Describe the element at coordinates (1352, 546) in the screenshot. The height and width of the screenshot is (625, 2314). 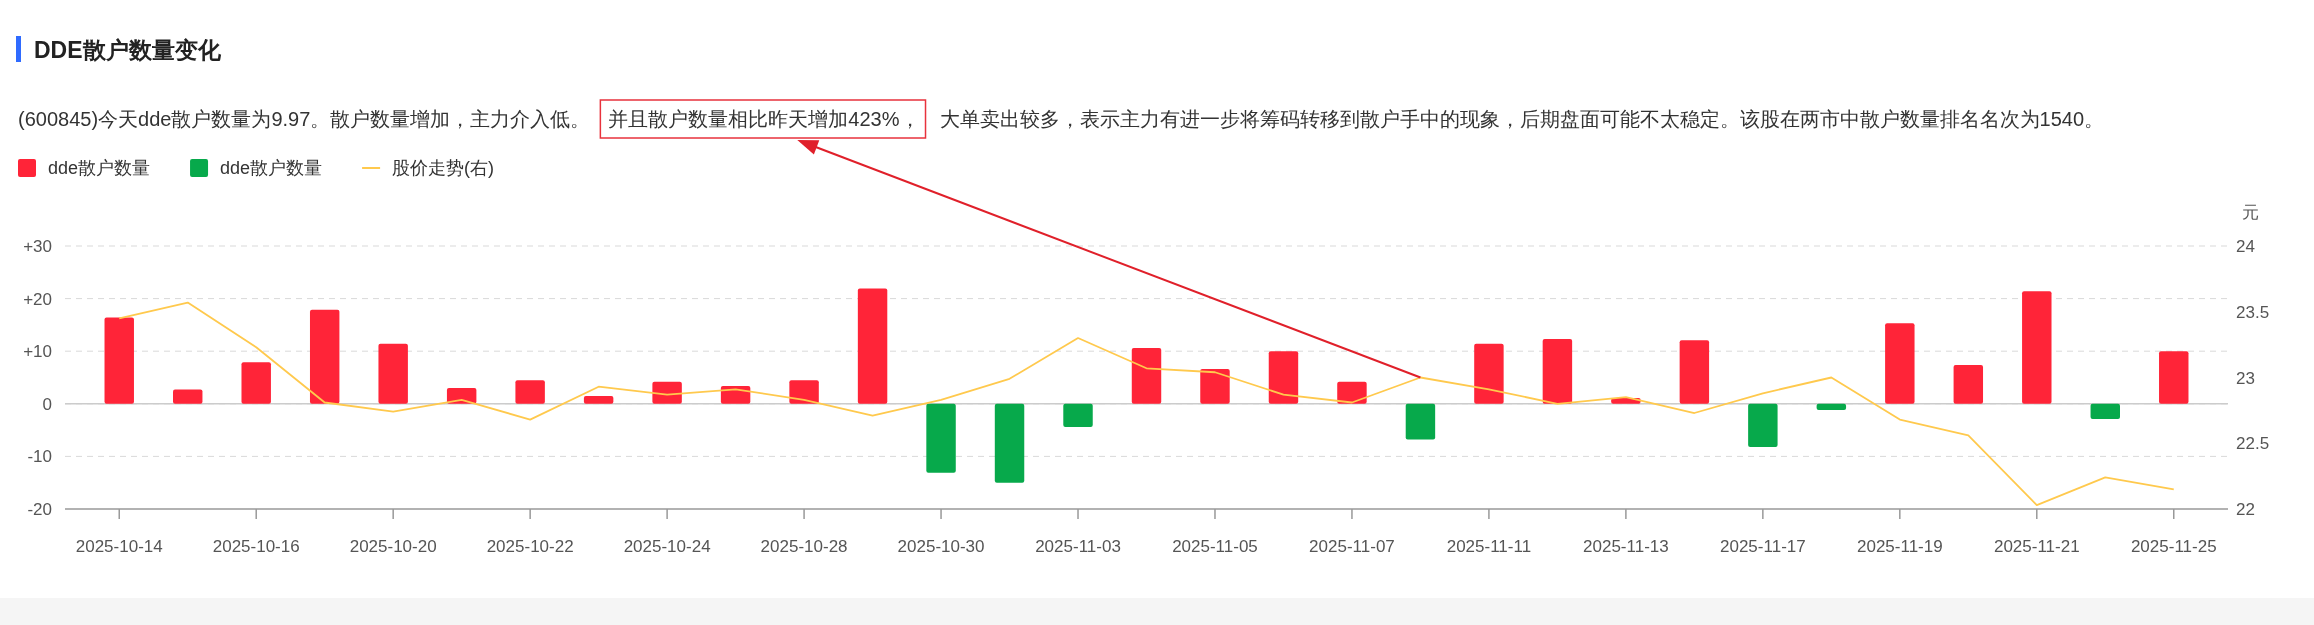
I see `x-tick-label: 2025-11-07` at that location.